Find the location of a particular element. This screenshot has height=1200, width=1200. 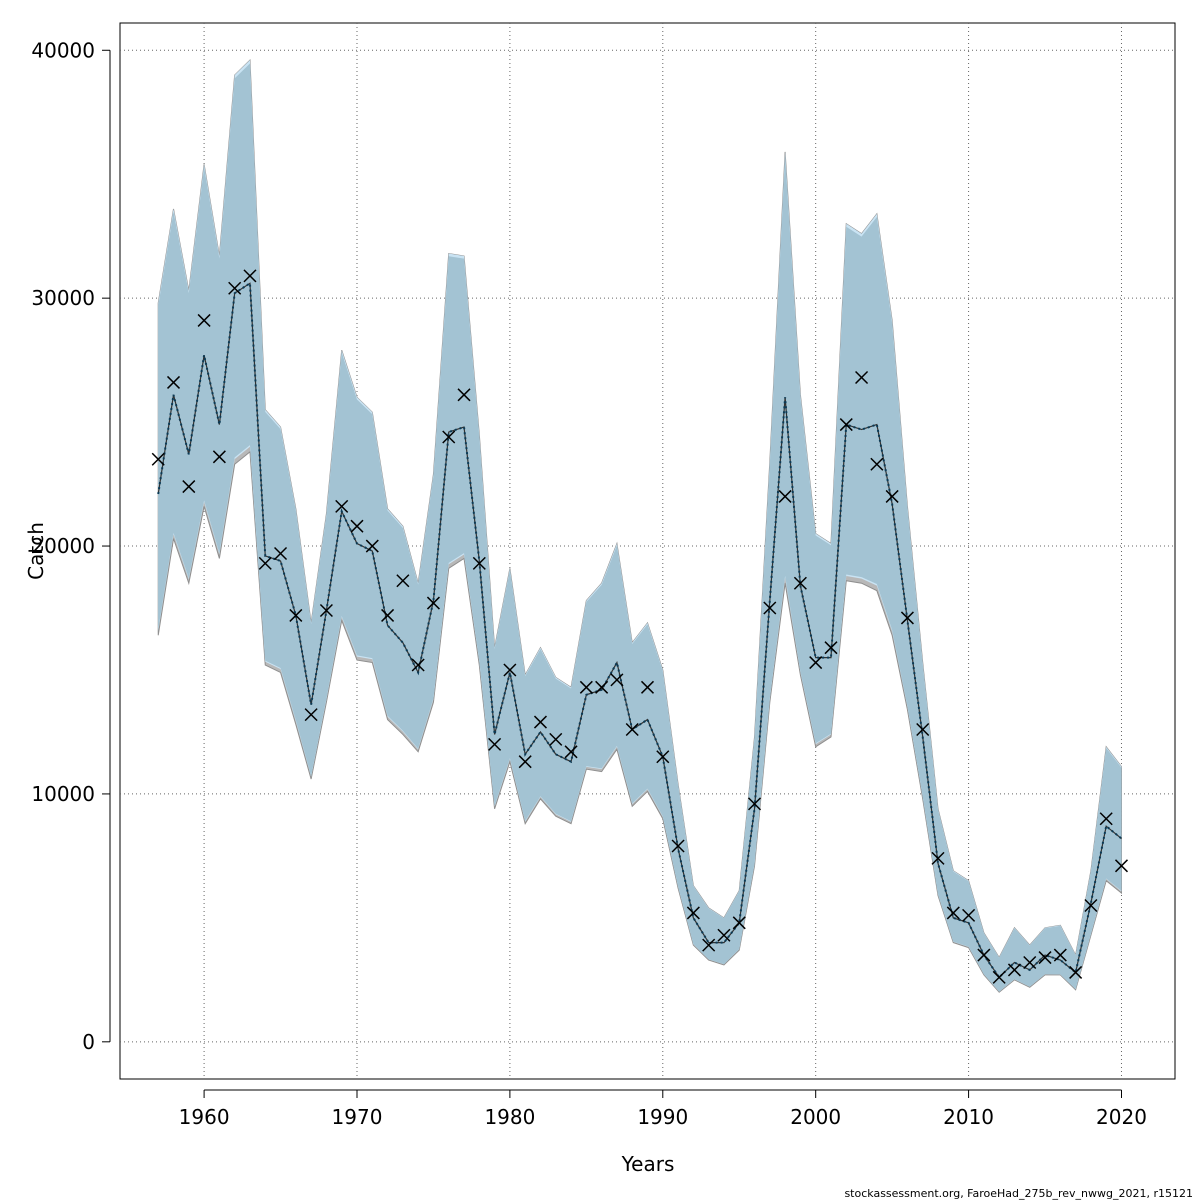

observation-marker-1961 is located at coordinates (219, 457).